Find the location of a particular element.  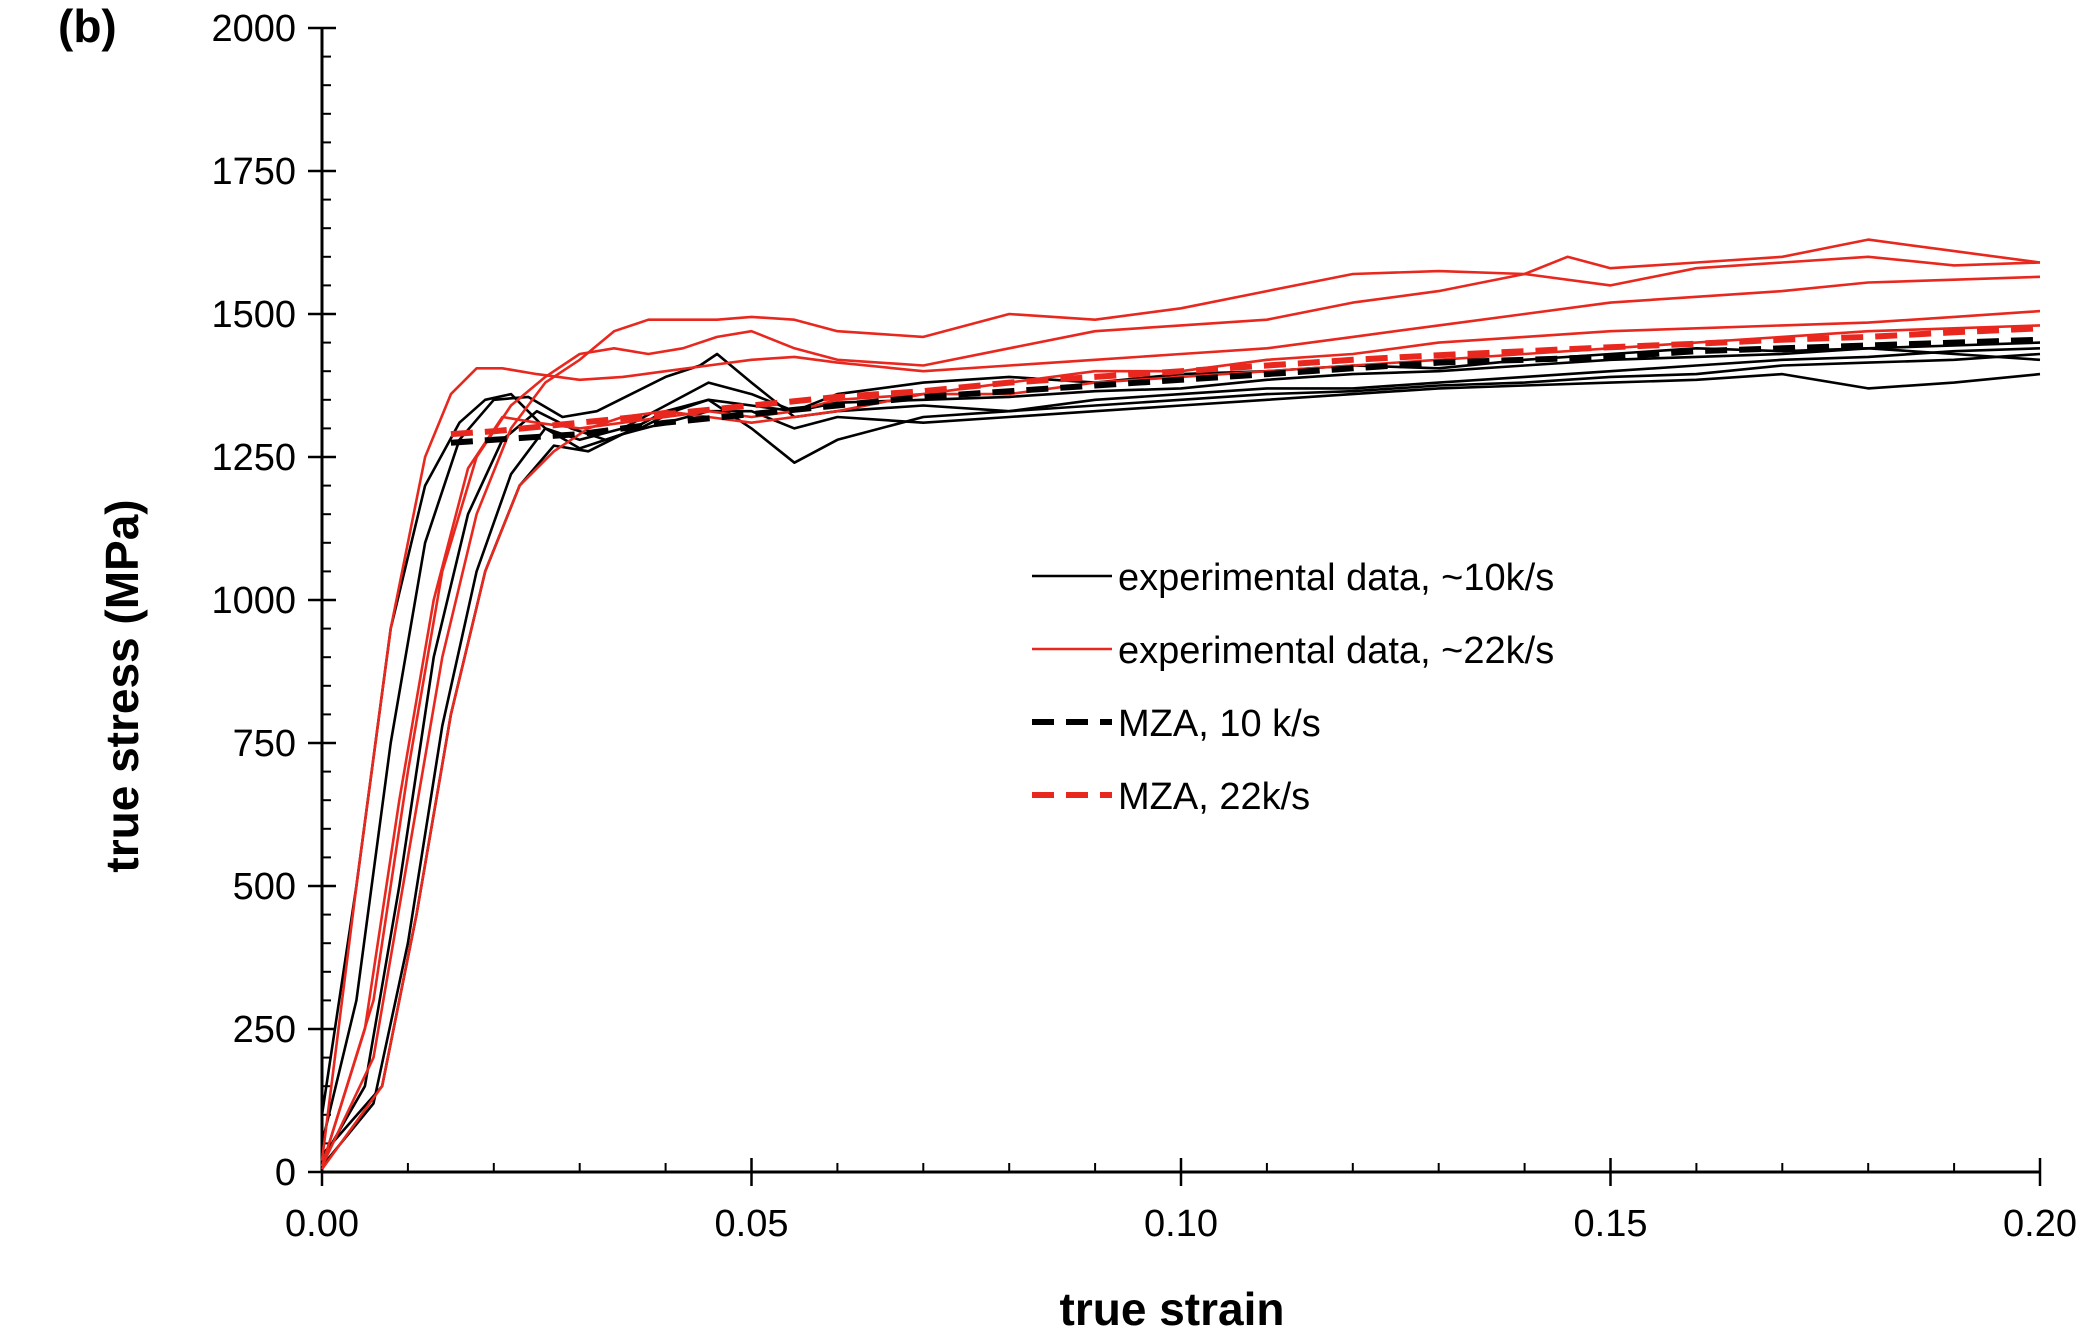

y-tick-label: 1500 is located at coordinates (253, 315).